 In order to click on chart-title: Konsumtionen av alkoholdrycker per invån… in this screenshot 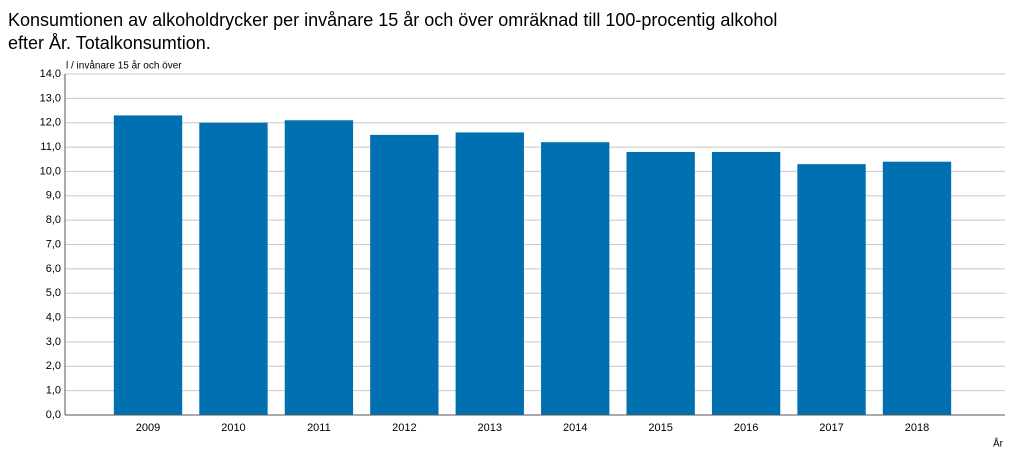, I will do `click(392, 20)`.